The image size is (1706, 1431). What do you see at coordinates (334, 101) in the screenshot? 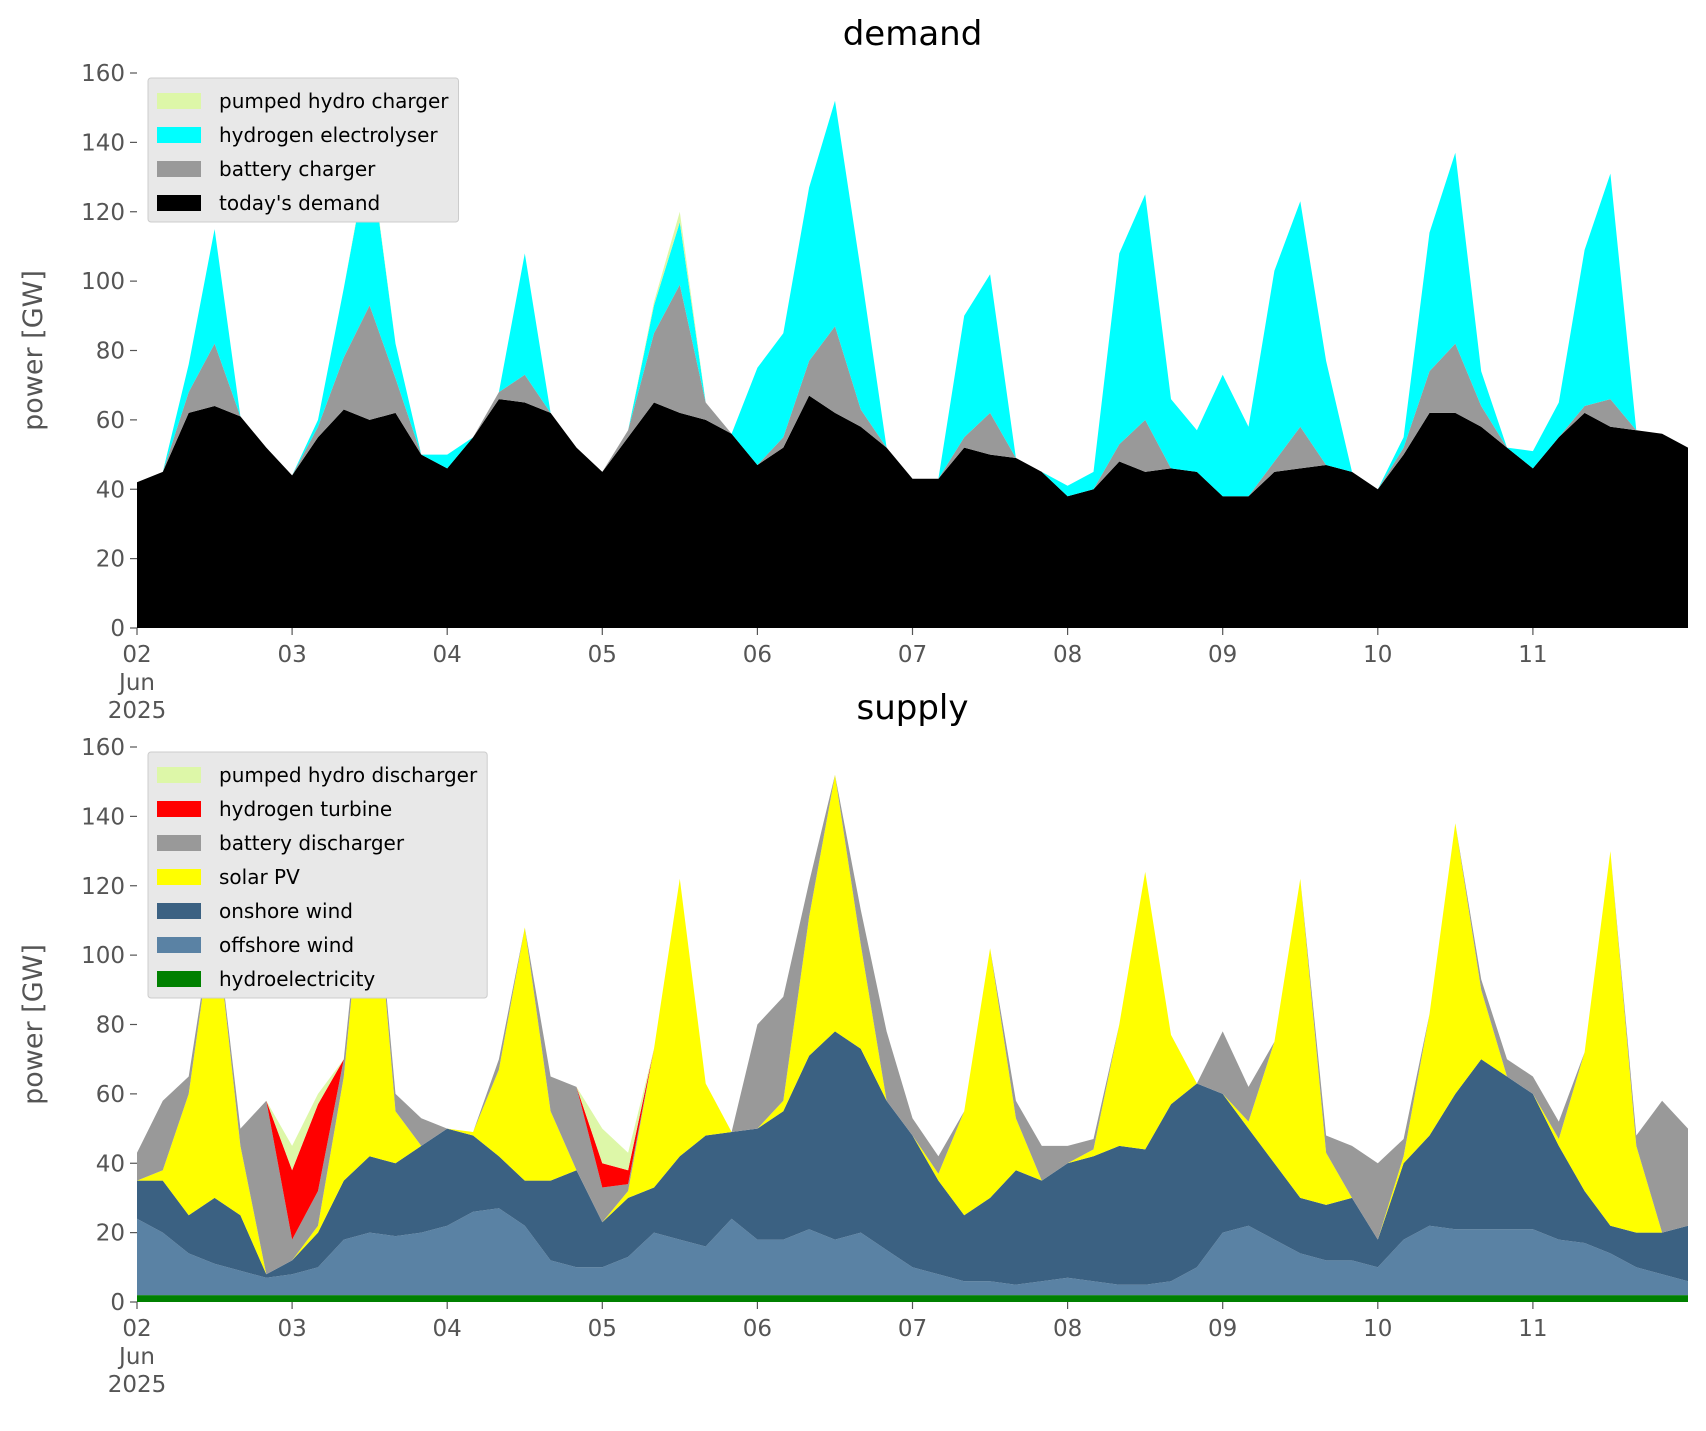
I see `legend-label: pumped hydro charger` at bounding box center [334, 101].